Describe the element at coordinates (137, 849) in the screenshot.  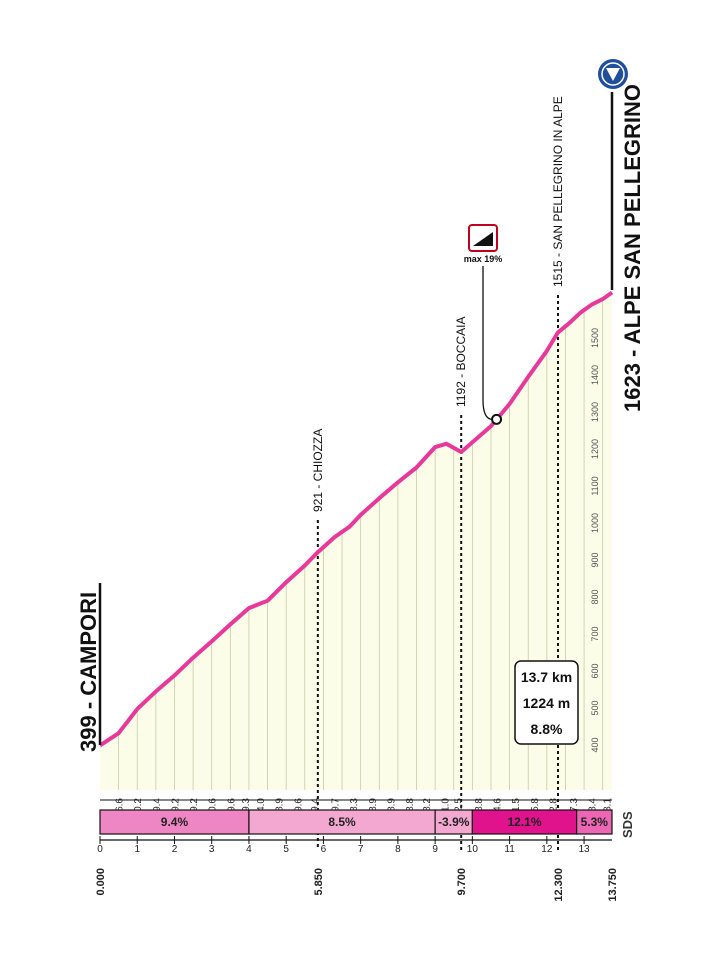
I see `km-tick-label: 1` at that location.